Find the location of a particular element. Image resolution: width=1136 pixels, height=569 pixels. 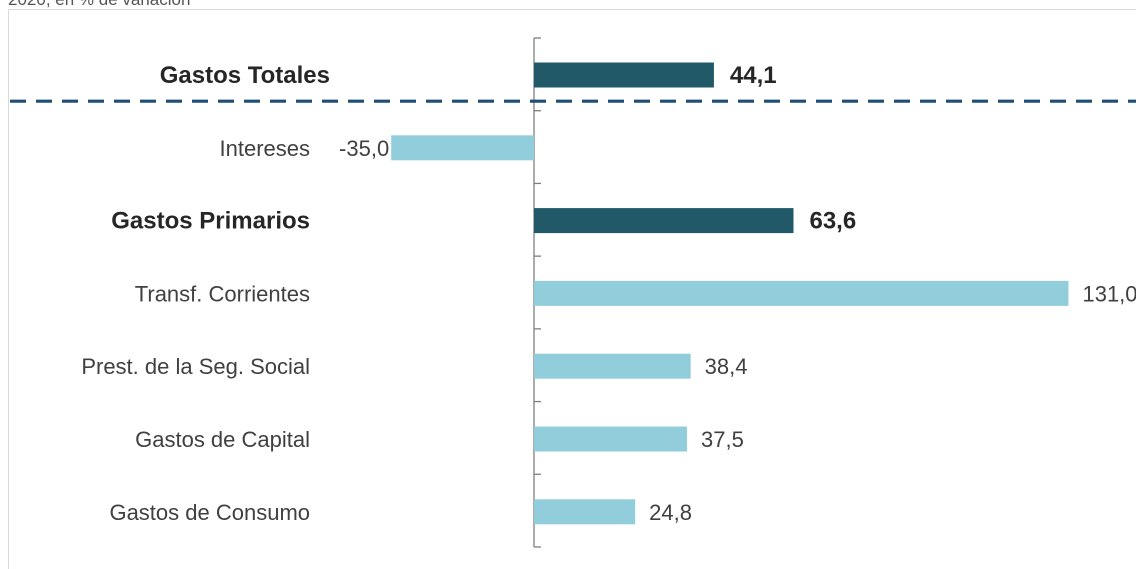

value-label: 63,6 is located at coordinates (832, 221).